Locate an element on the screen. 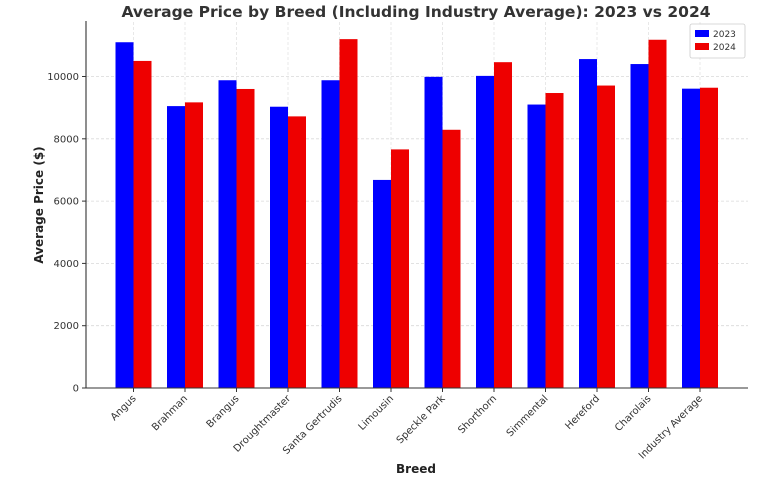 This screenshot has width=768, height=483. bar-2024-brangus is located at coordinates (245, 238).